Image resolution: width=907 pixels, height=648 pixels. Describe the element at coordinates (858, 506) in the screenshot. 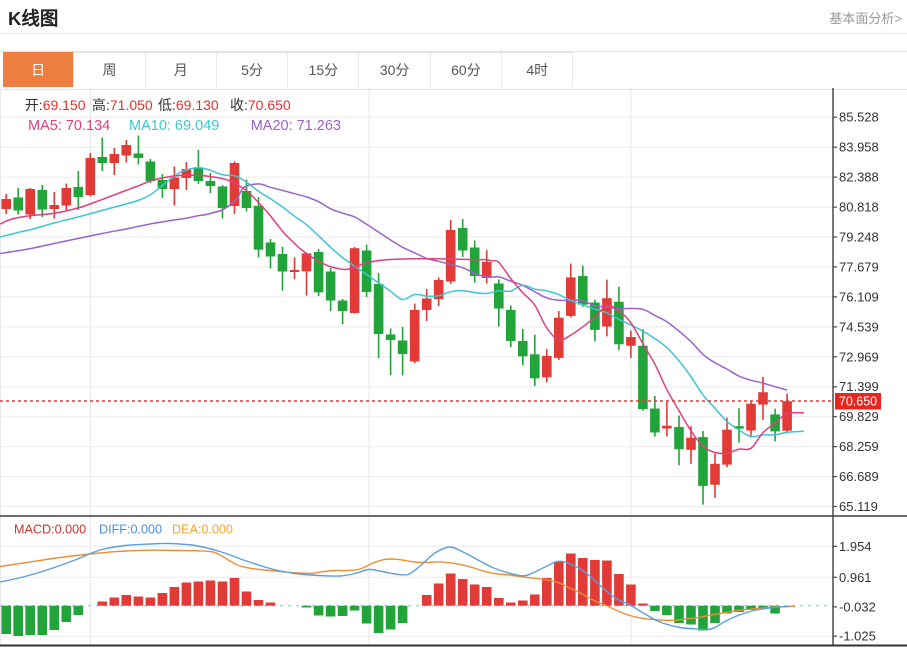

I see `svg-text: 65.119` at that location.